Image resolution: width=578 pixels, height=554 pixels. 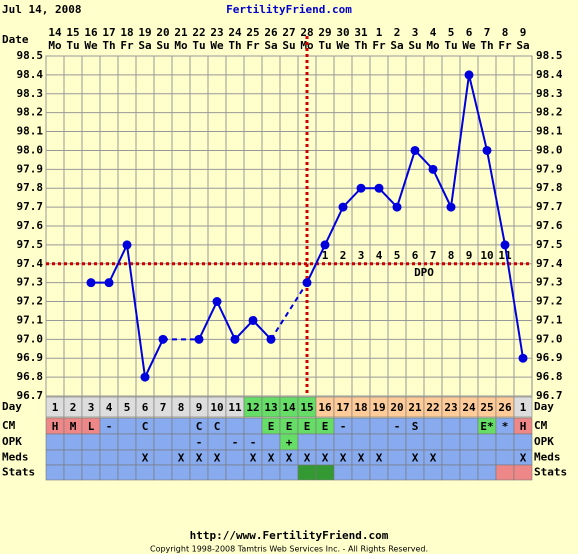 I want to click on cell-text: E, so click(x=271, y=426).